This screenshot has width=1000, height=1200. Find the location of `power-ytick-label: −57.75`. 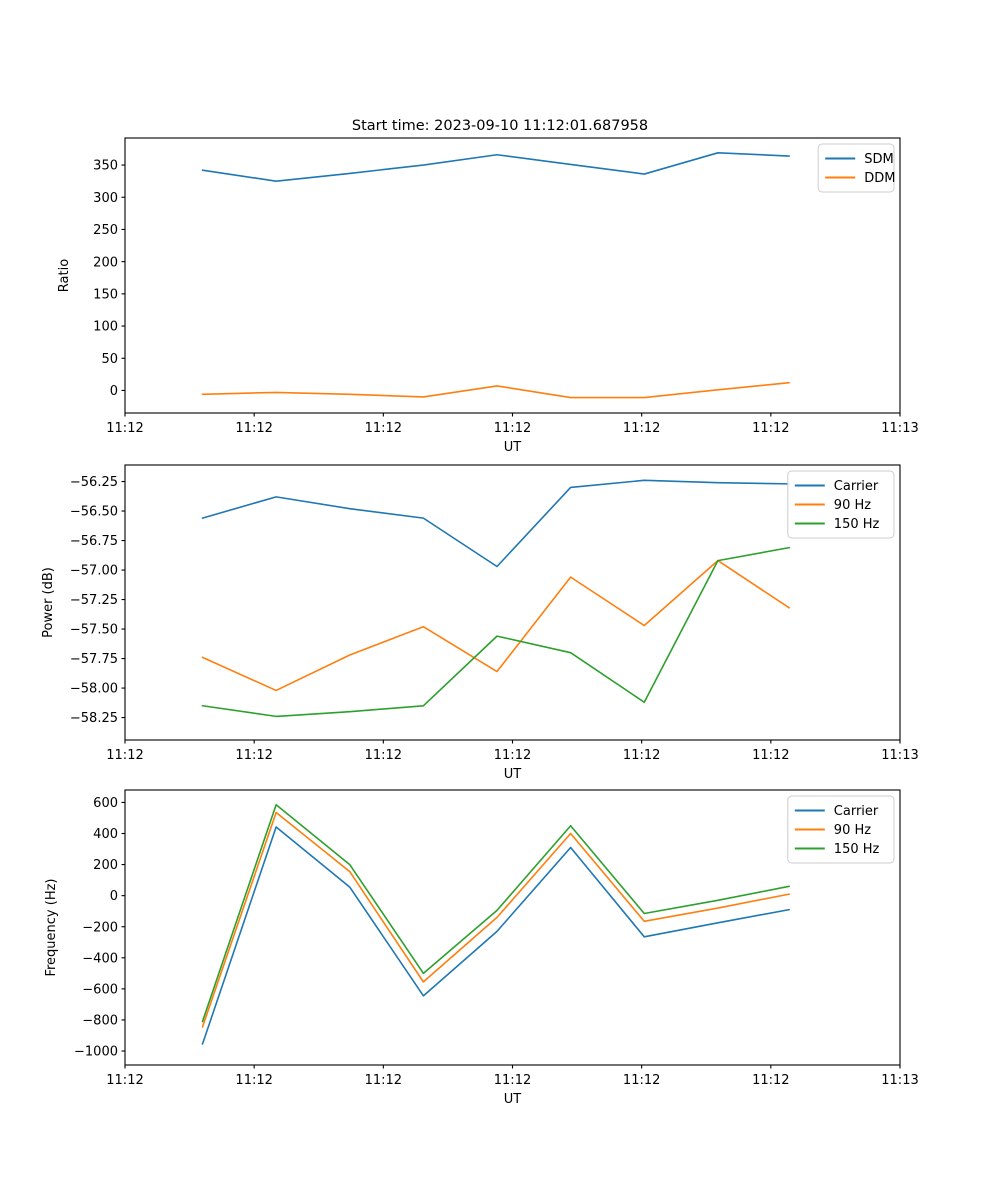

power-ytick-label: −57.75 is located at coordinates (94, 659).